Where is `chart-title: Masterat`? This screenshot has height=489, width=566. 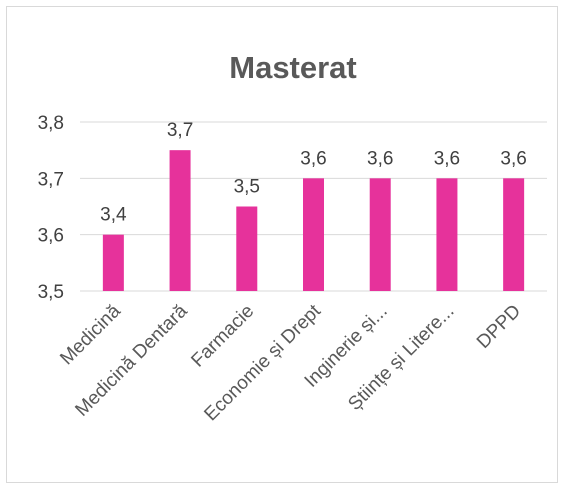
chart-title: Masterat is located at coordinates (293, 67).